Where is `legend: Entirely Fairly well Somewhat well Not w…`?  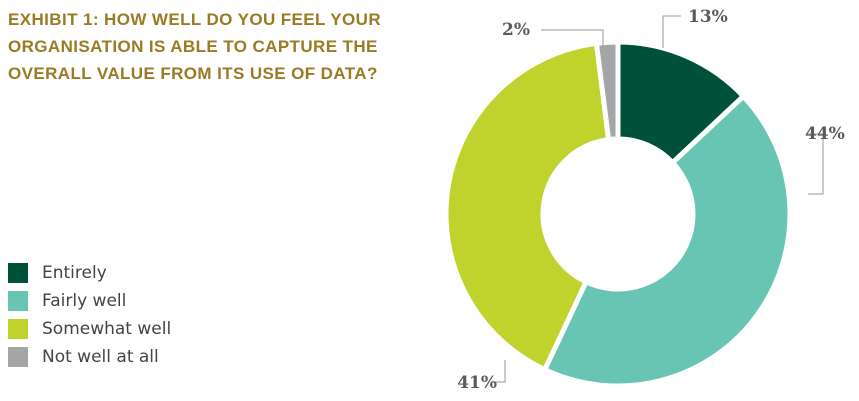 legend: Entirely Fairly well Somewhat well Not w… is located at coordinates (89, 315).